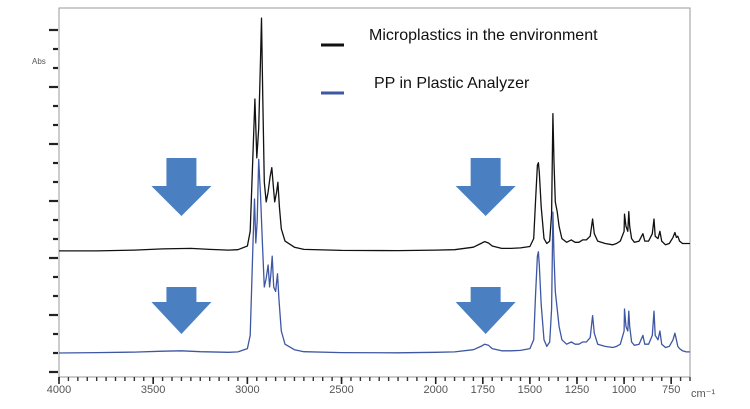 The width and height of the screenshot is (750, 409). Describe the element at coordinates (703, 394) in the screenshot. I see `x-axis-label: cm⁻¹` at that location.